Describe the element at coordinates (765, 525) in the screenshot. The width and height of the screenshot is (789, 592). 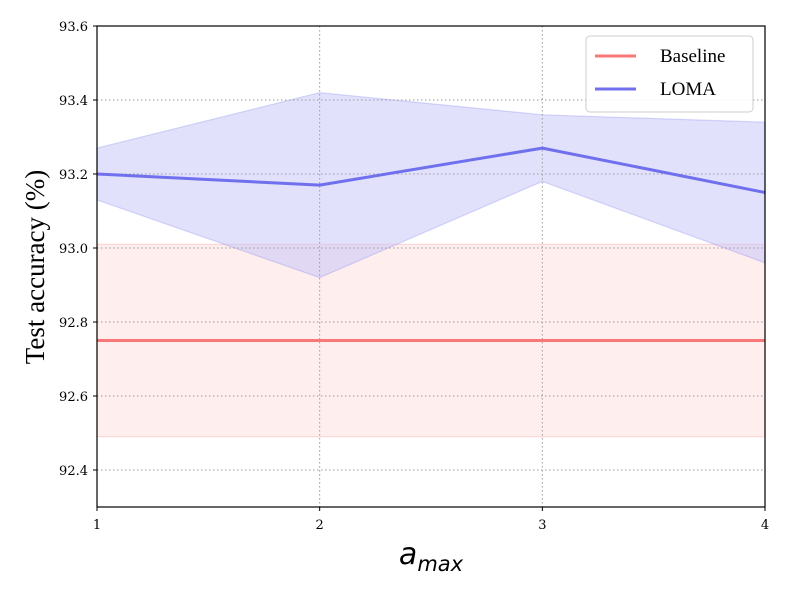
I see `x-tick-label: 4` at that location.